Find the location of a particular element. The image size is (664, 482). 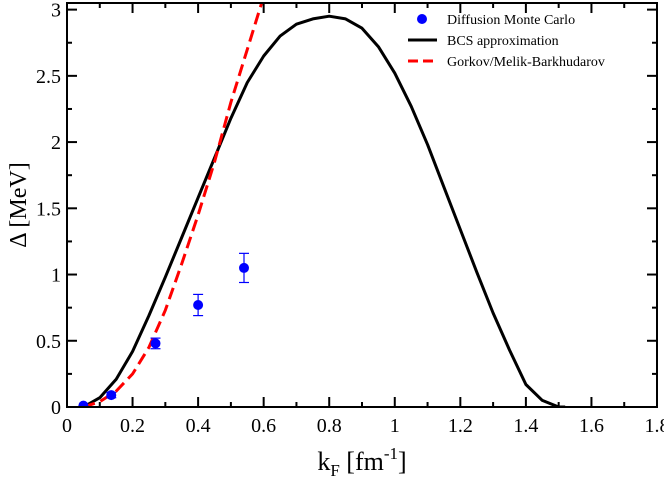

x-tick-label: 0.2 is located at coordinates (132, 426).